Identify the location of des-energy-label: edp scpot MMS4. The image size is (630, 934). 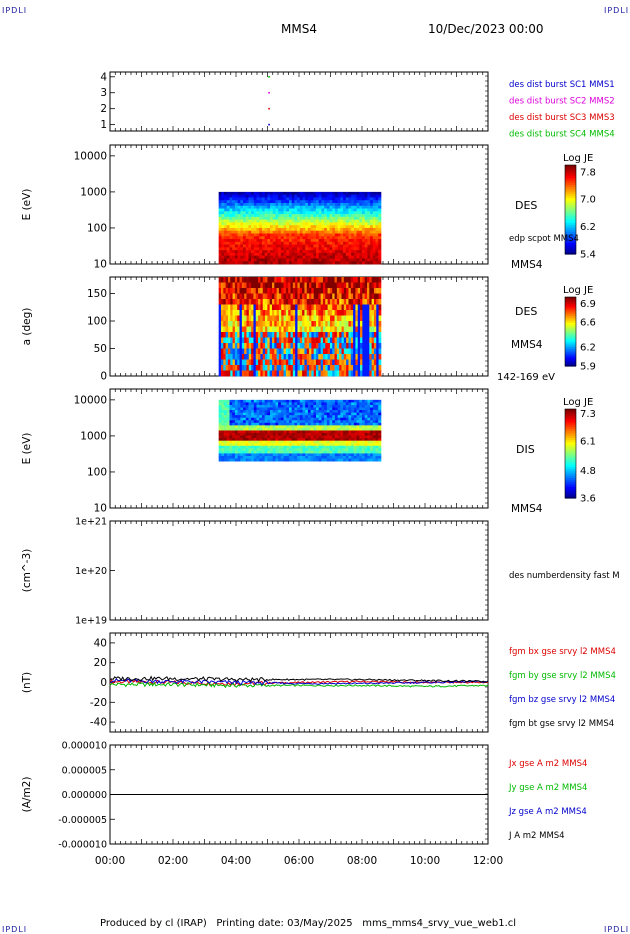
(544, 239).